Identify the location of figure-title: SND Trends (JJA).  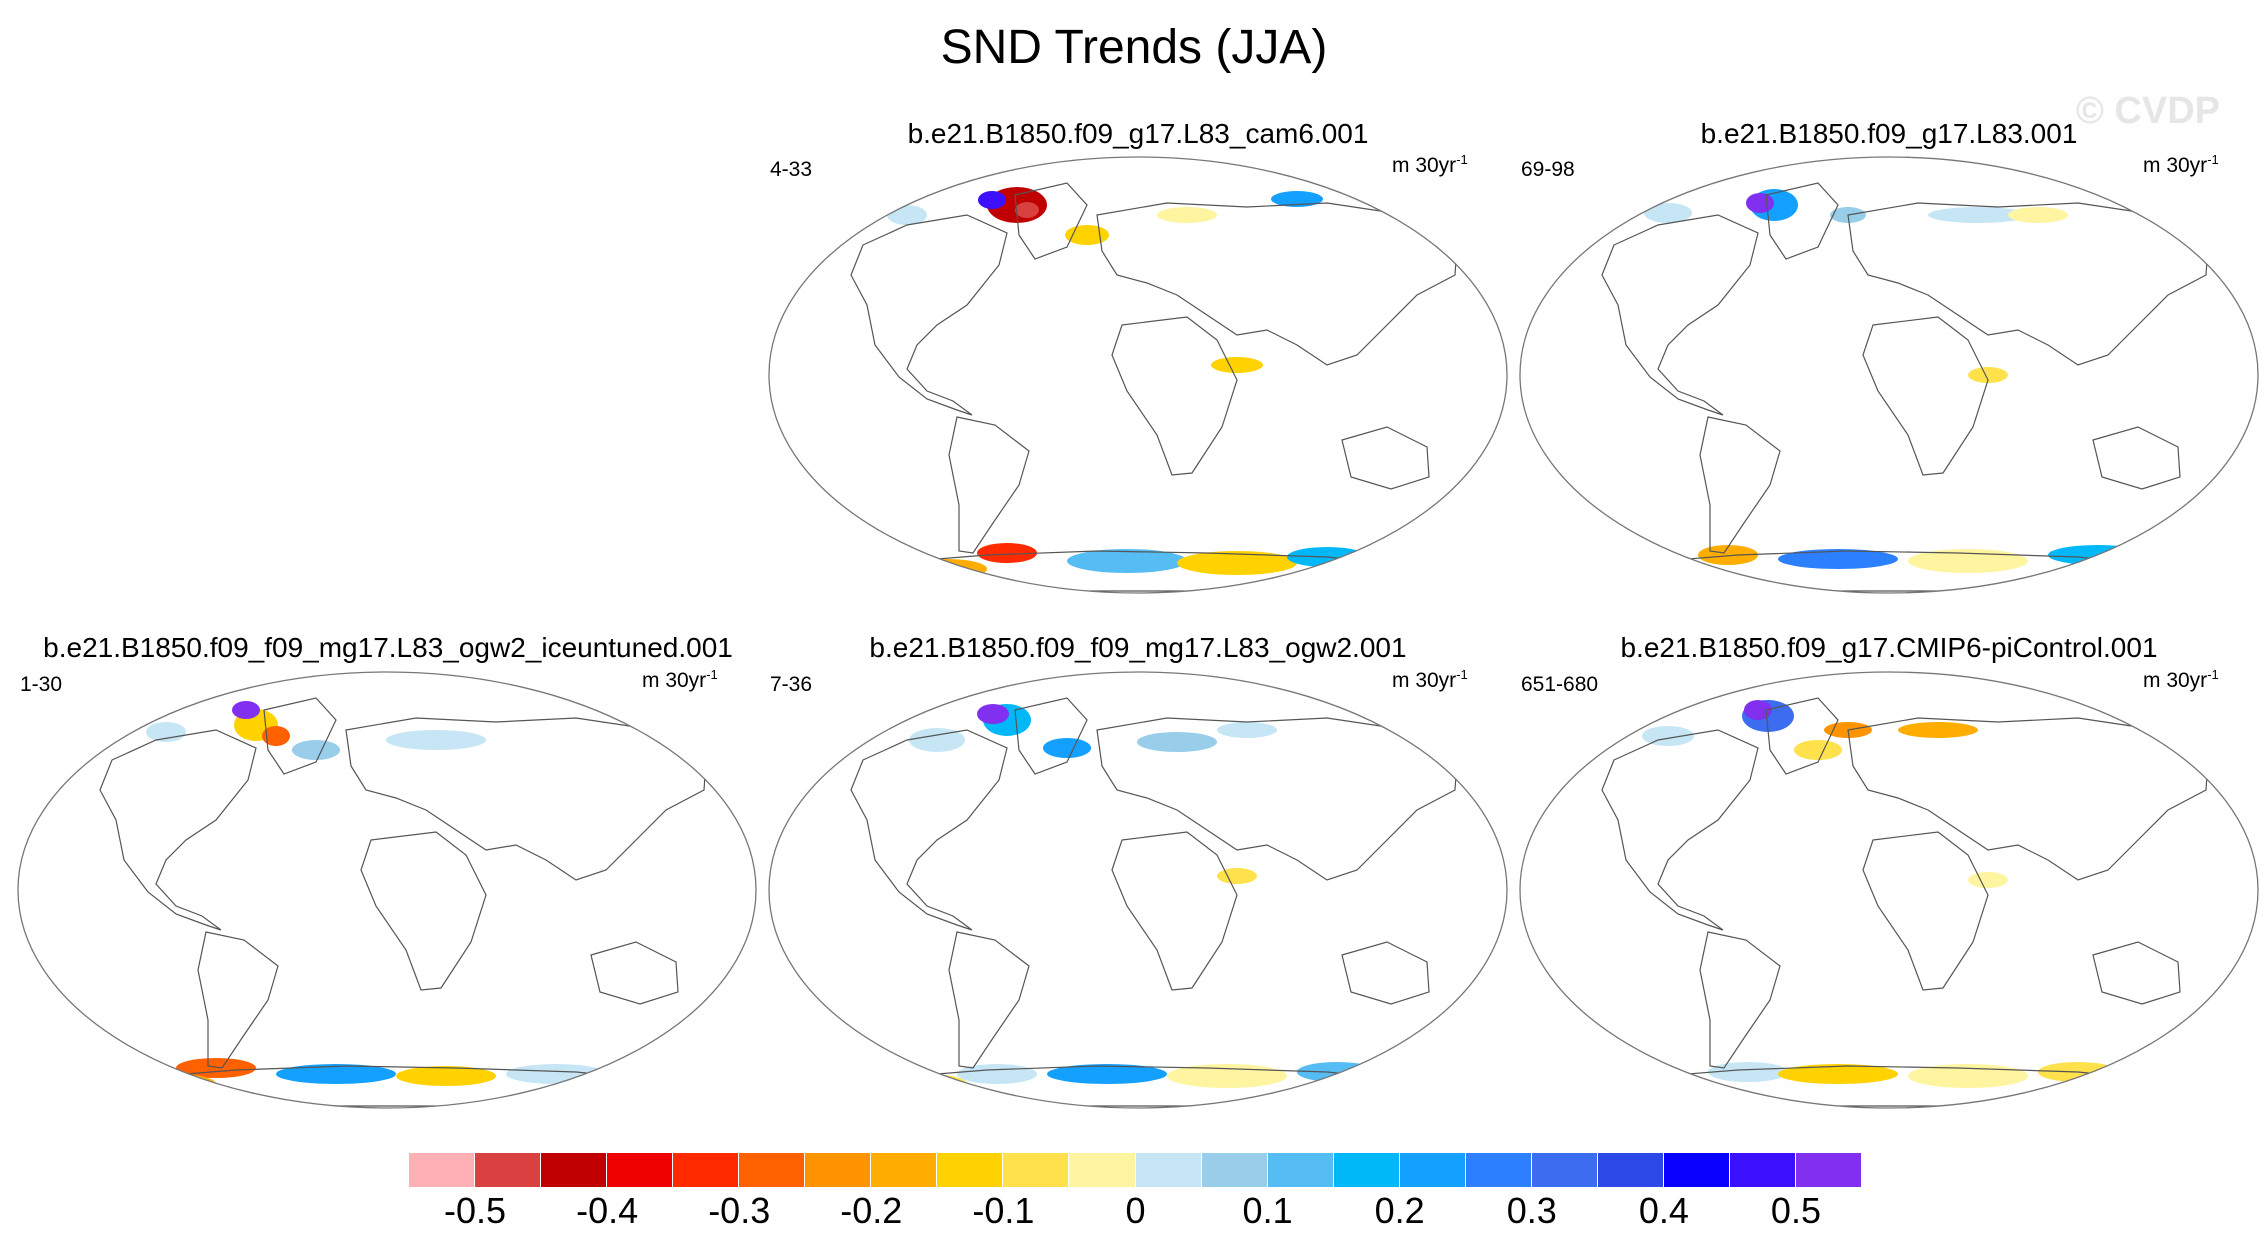
(1134, 47).